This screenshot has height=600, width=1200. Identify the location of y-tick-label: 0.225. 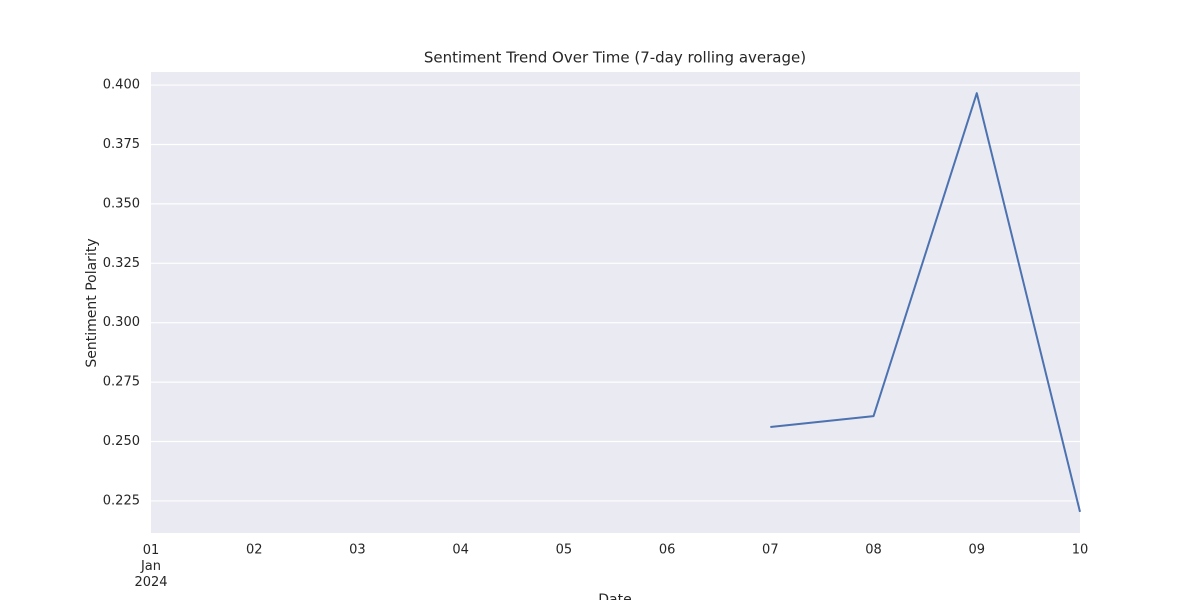
(121, 500).